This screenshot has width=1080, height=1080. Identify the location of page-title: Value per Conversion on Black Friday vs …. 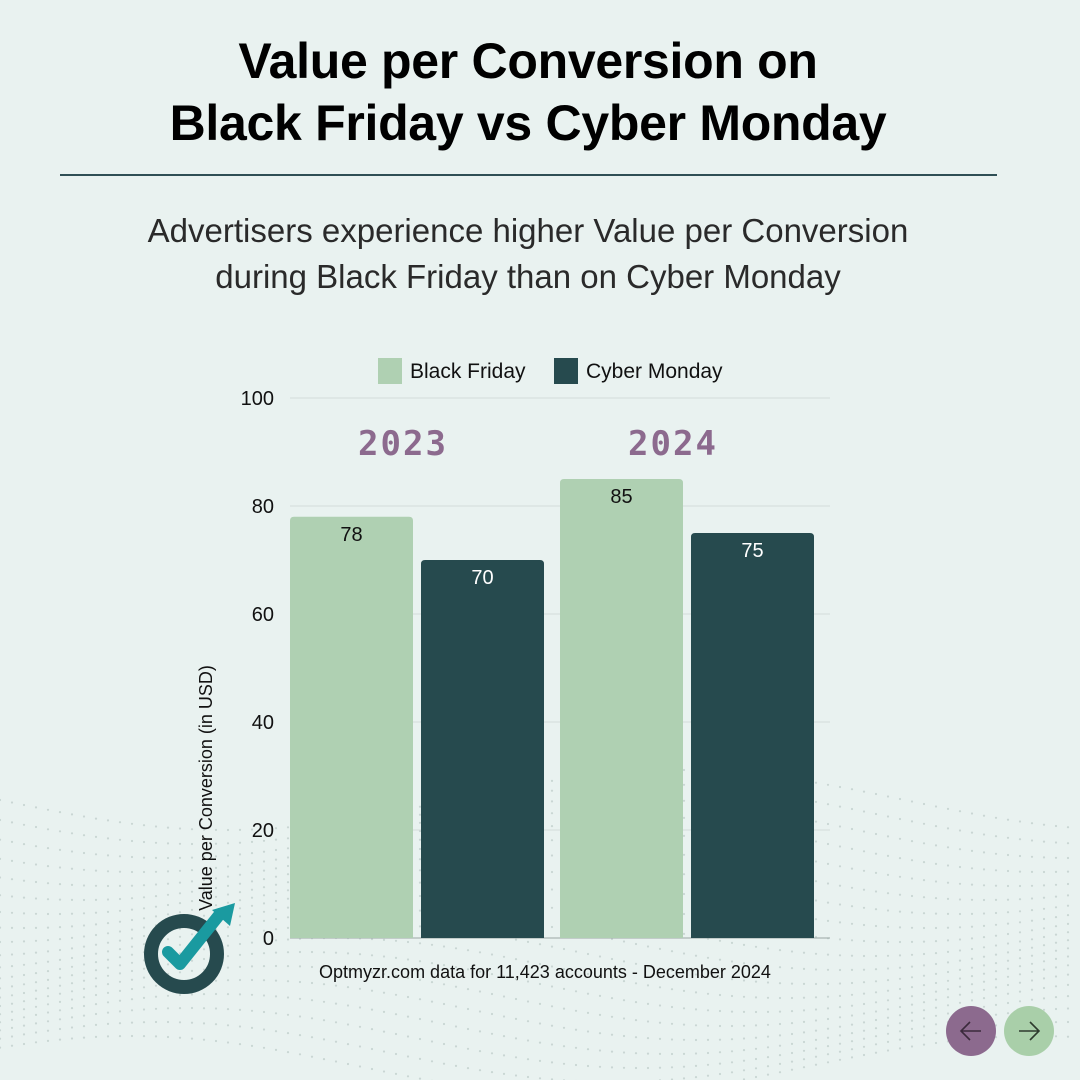
(528, 92).